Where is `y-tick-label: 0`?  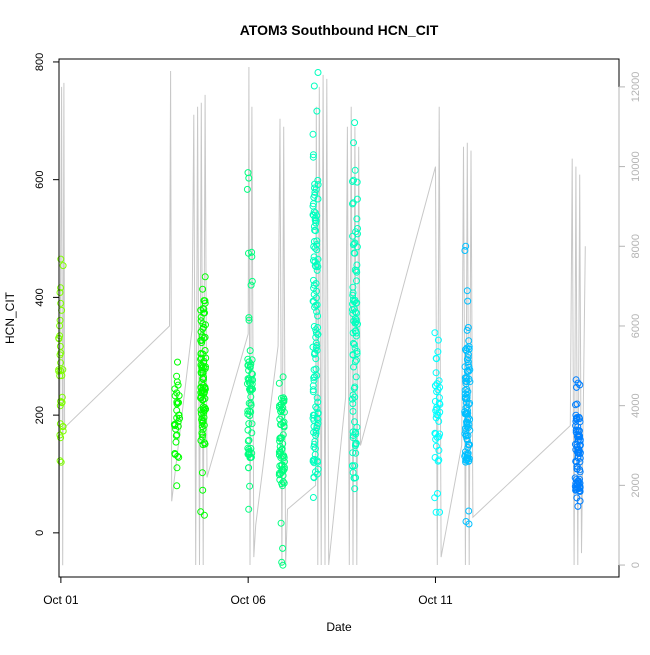 y-tick-label: 0 is located at coordinates (40, 533).